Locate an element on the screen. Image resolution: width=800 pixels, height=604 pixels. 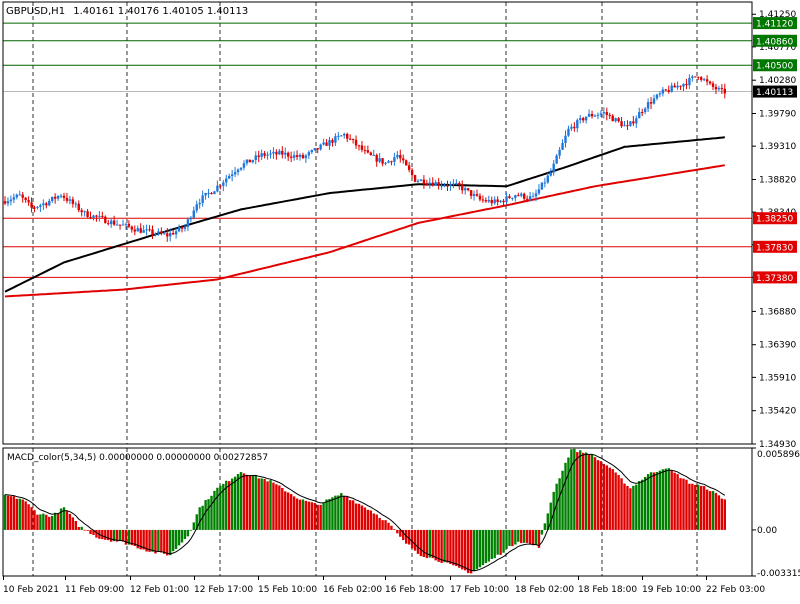
price-tick-label: 1.40770 is located at coordinates (777, 48).